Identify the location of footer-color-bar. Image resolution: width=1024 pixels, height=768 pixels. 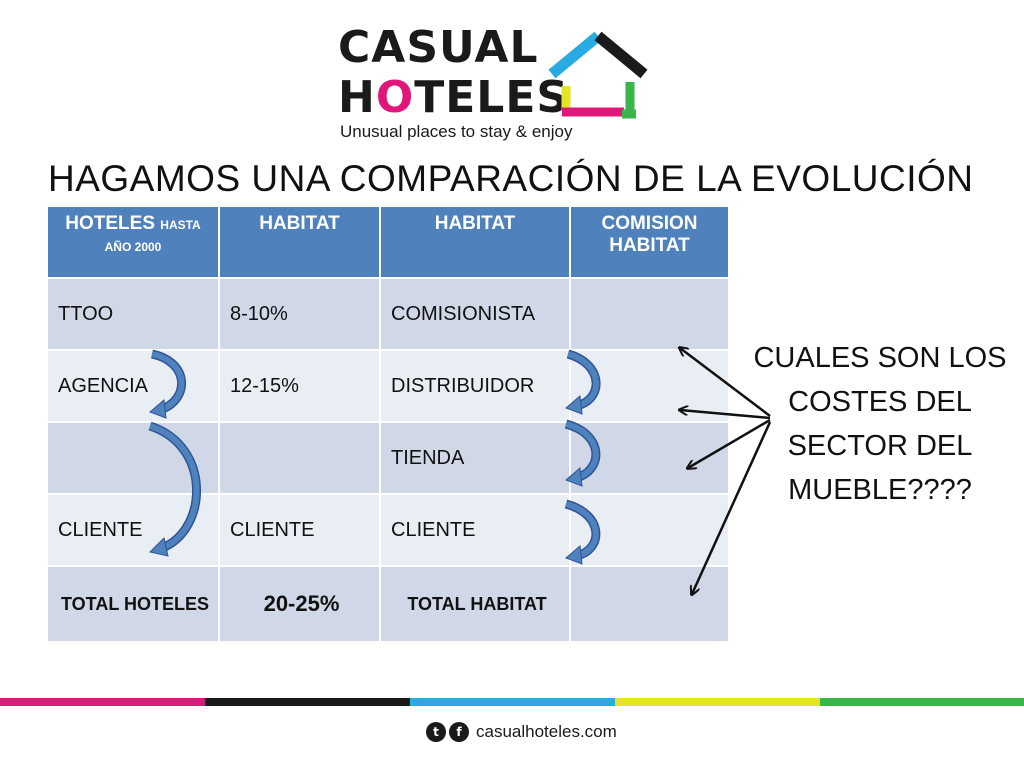
(512, 702).